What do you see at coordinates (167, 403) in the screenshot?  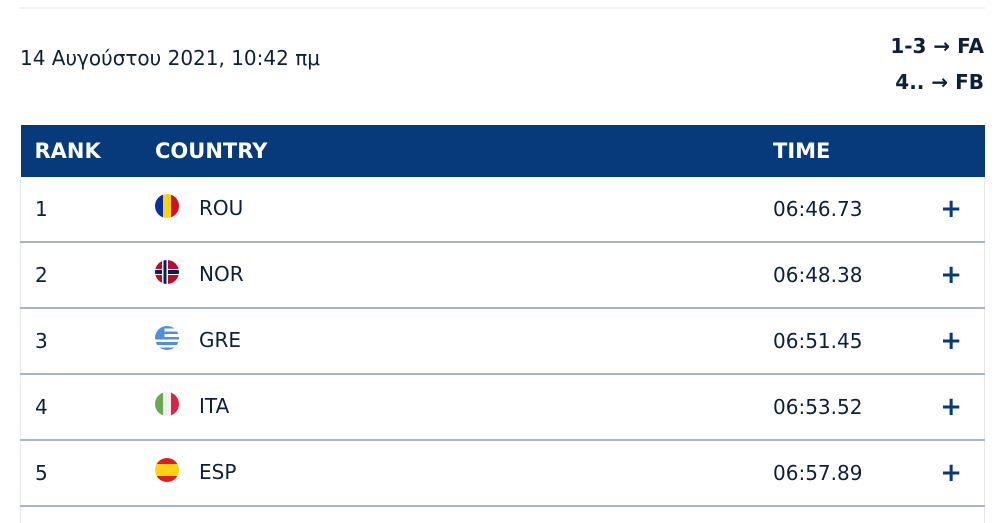 I see `italy-flag-icon` at bounding box center [167, 403].